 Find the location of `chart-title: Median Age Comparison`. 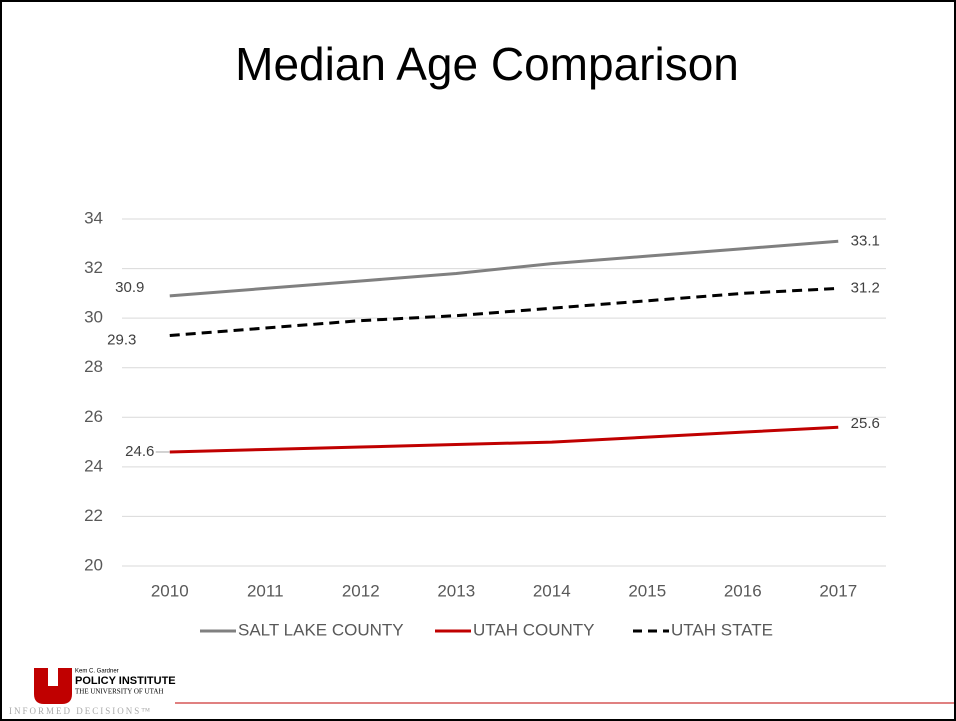

chart-title: Median Age Comparison is located at coordinates (487, 64).